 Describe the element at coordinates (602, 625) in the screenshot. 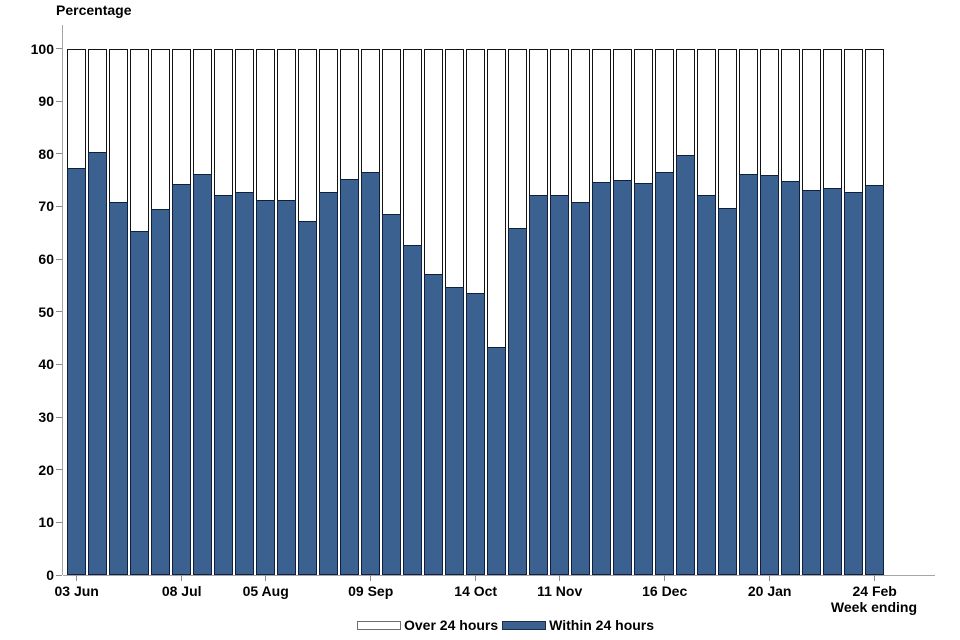

I see `legend-label-within-24-hours: Within 24 hours` at that location.